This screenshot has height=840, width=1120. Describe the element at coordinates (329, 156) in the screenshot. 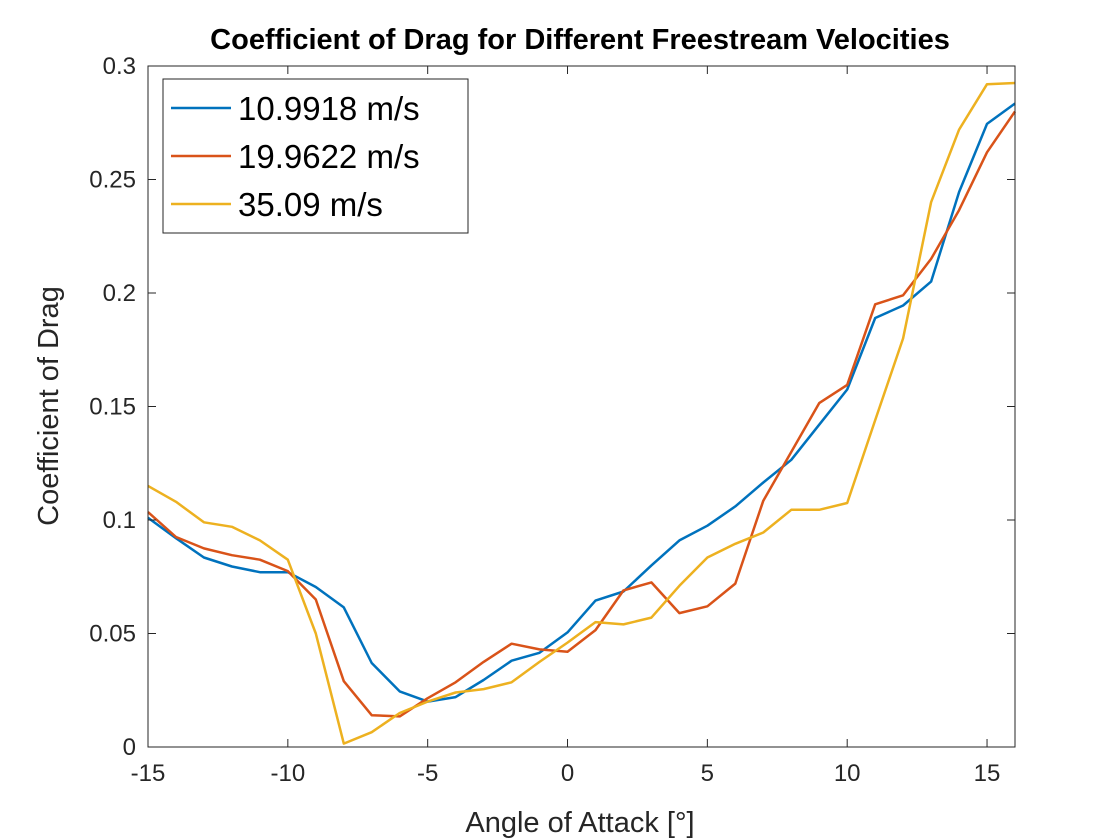

I see `legend-label-series-2: 19.9622 m/s` at that location.